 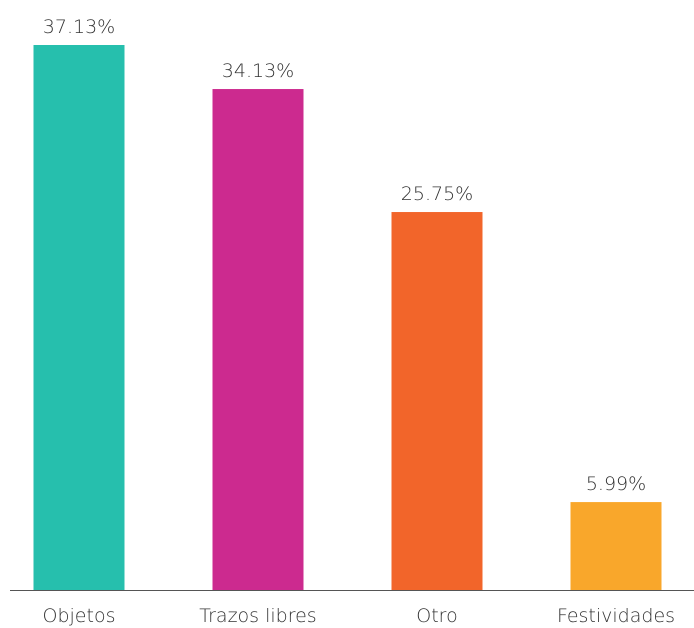 I want to click on category-label: Otro, so click(x=436, y=616).